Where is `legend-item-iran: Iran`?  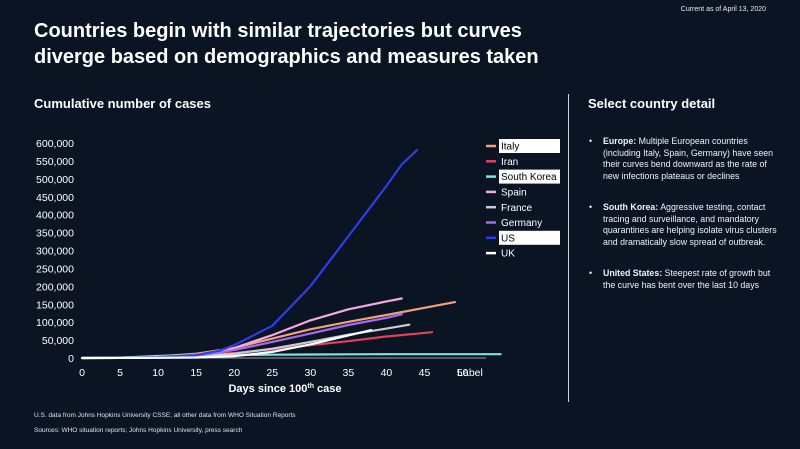 legend-item-iran: Iran is located at coordinates (502, 162).